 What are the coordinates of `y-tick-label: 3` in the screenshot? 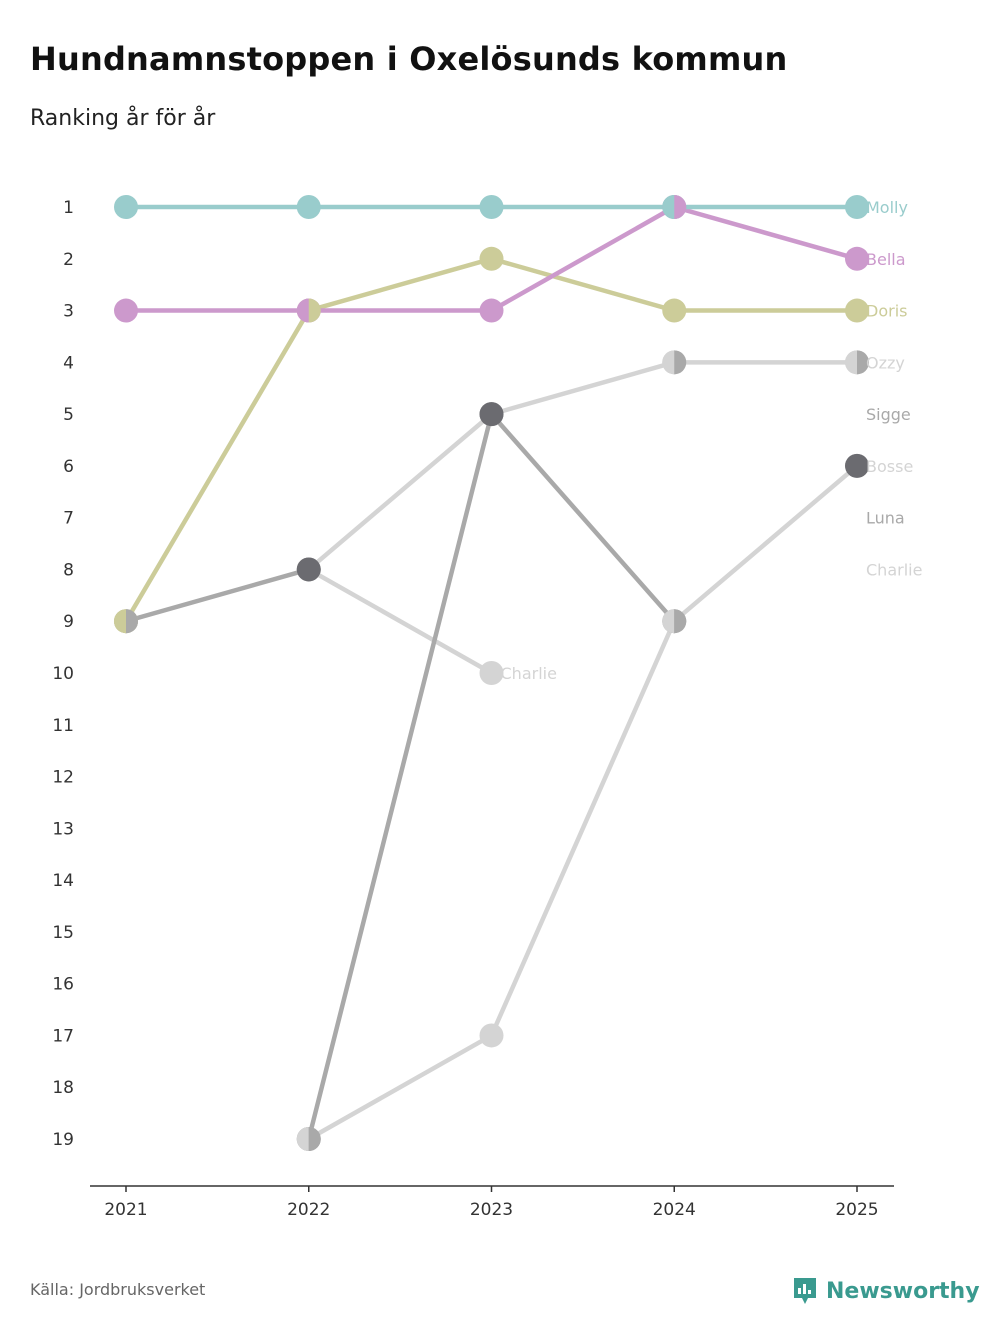 It's located at (68, 312).